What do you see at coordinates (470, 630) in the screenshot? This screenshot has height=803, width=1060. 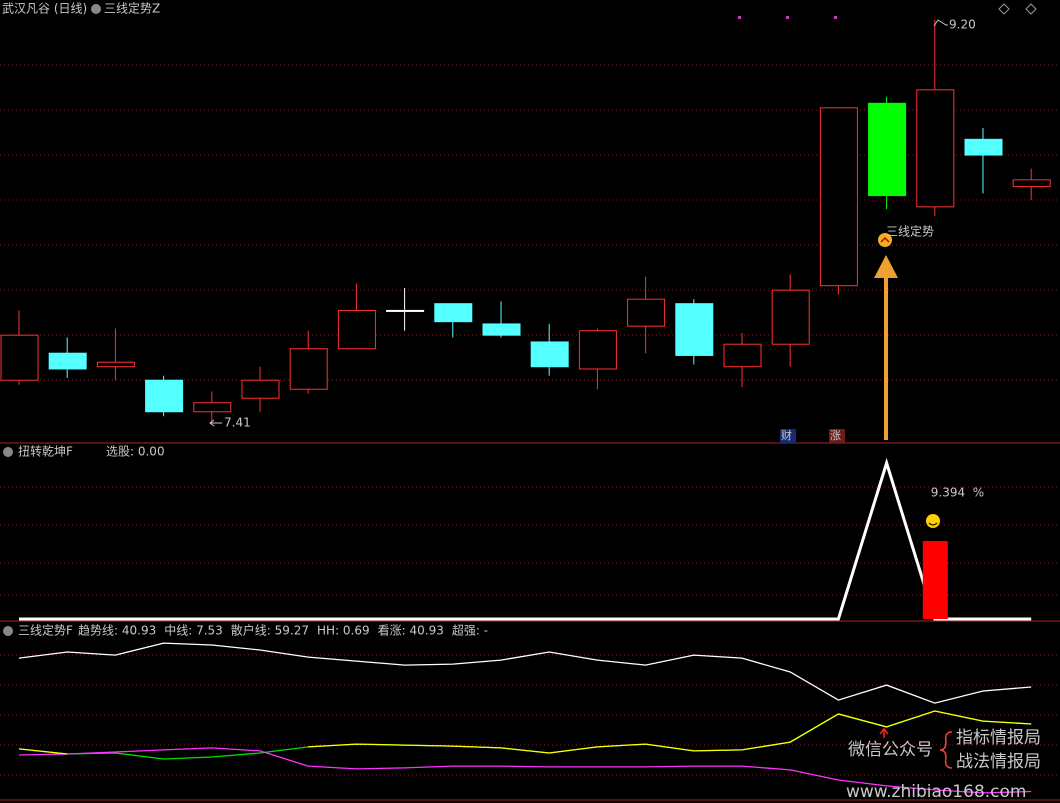 I see `legend-entry: 超强: -` at bounding box center [470, 630].